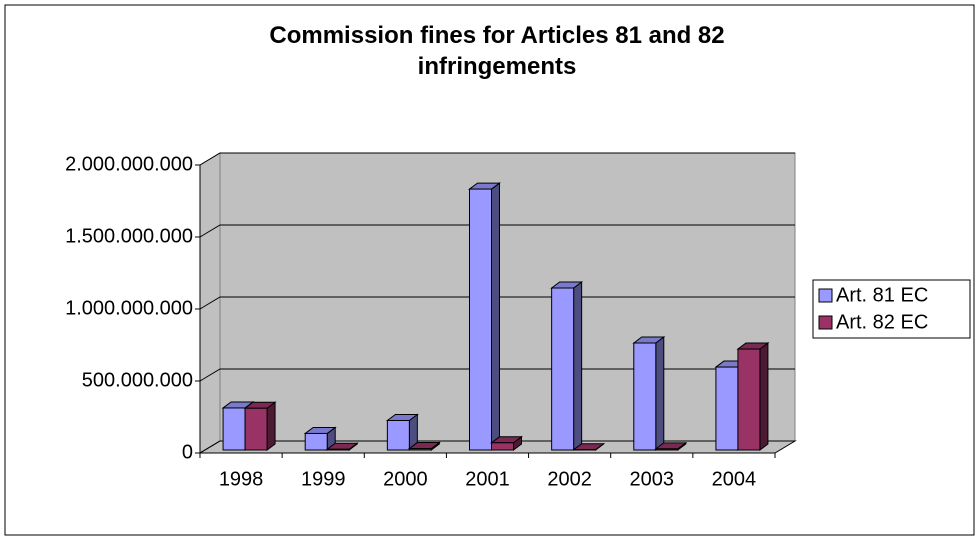 The image size is (980, 541). I want to click on legend-label: Art. 81 EC, so click(882, 295).